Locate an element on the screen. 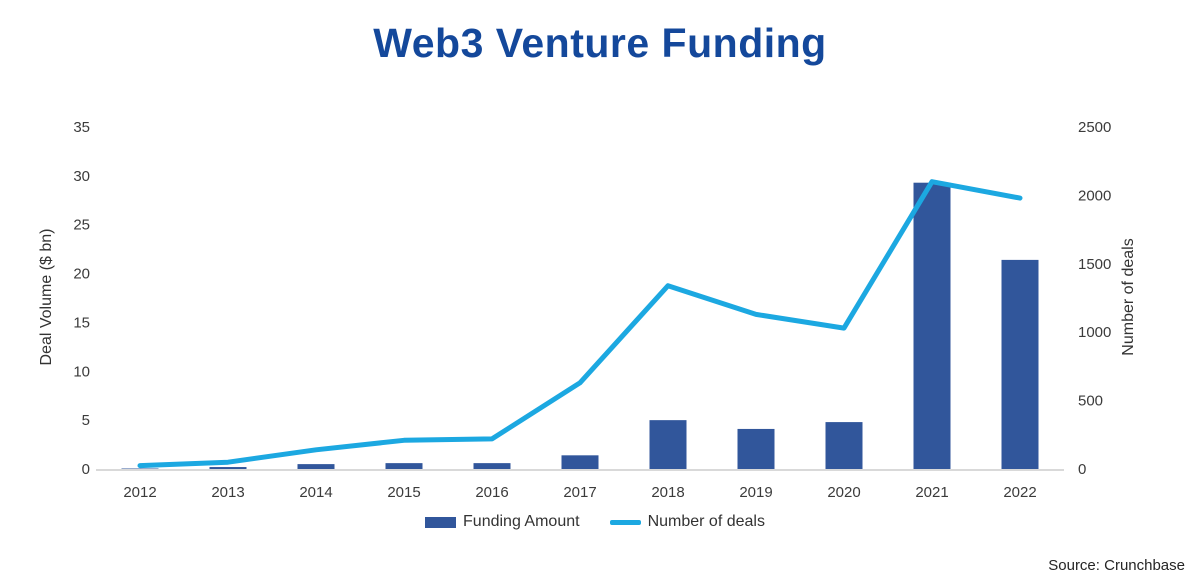 The image size is (1200, 587). left-axis-tick-label: 0 is located at coordinates (86, 469).